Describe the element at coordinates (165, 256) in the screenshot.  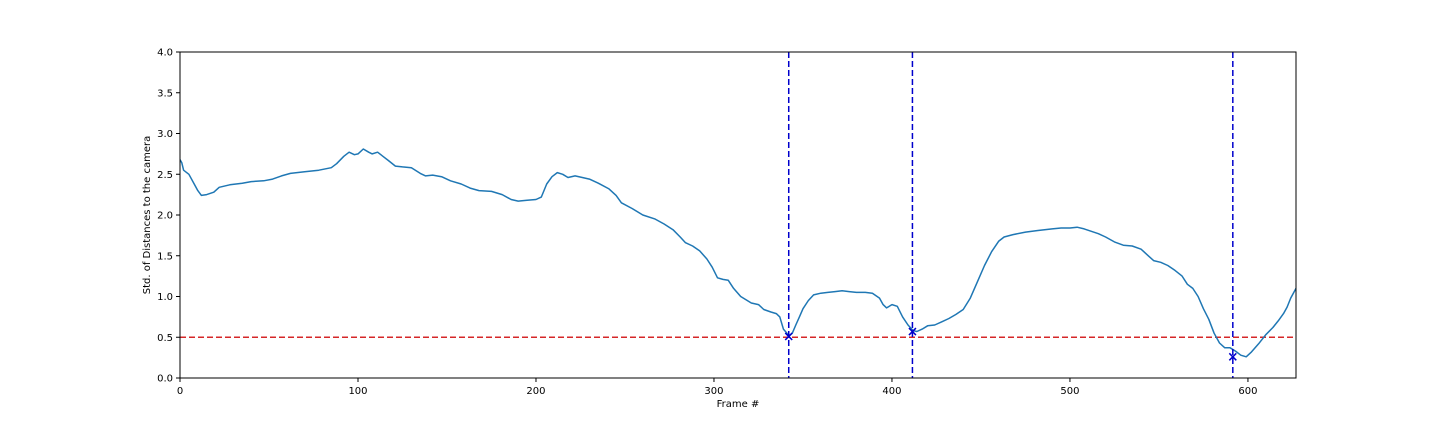
I see `y-tick-label: 1.5` at that location.